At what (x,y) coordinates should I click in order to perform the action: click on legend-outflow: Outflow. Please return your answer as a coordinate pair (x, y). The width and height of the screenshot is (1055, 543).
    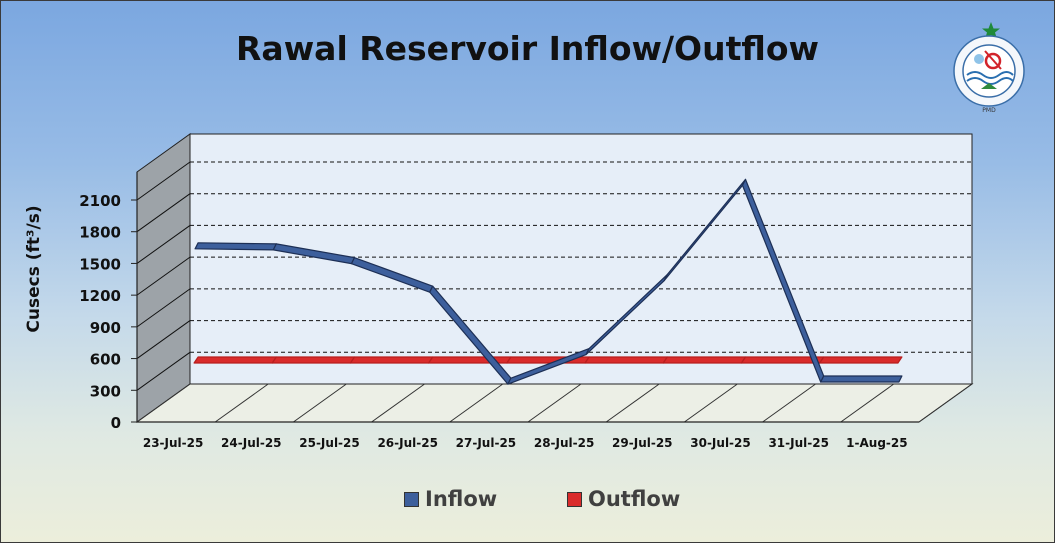
    Looking at the image, I should click on (623, 499).